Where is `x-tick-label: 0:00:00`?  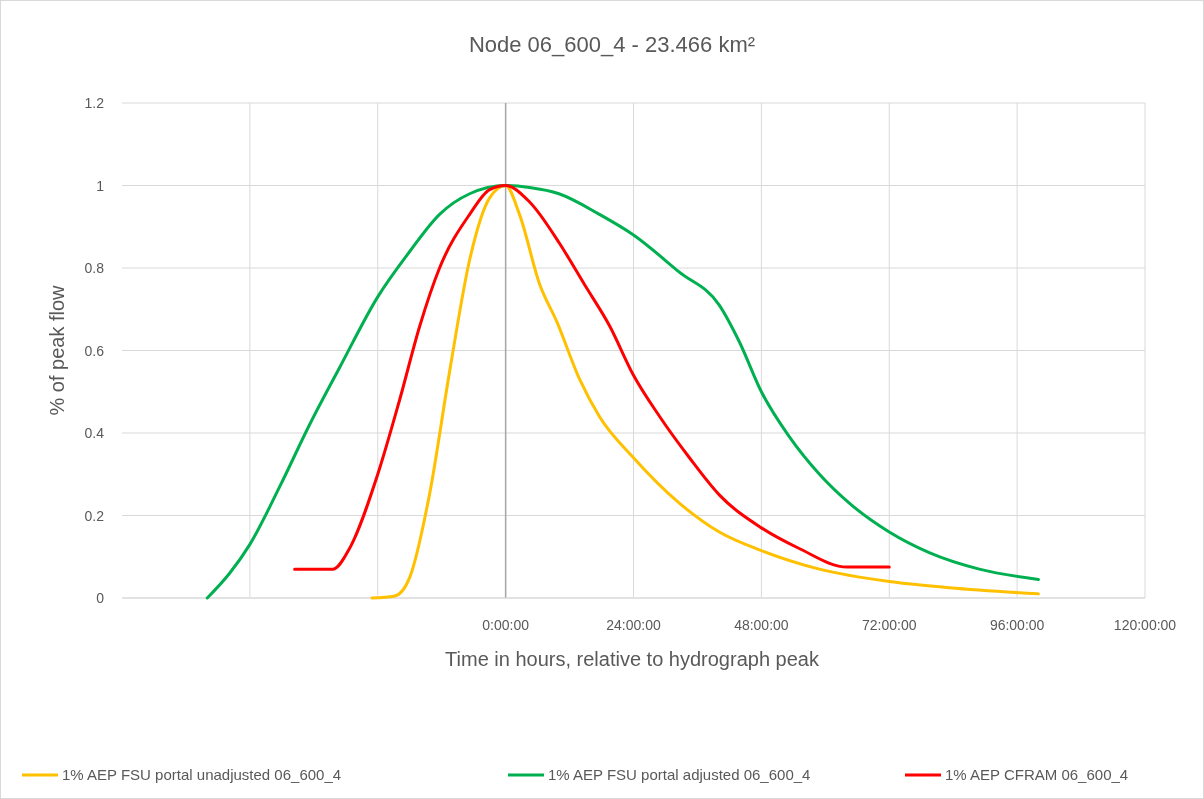 x-tick-label: 0:00:00 is located at coordinates (506, 625).